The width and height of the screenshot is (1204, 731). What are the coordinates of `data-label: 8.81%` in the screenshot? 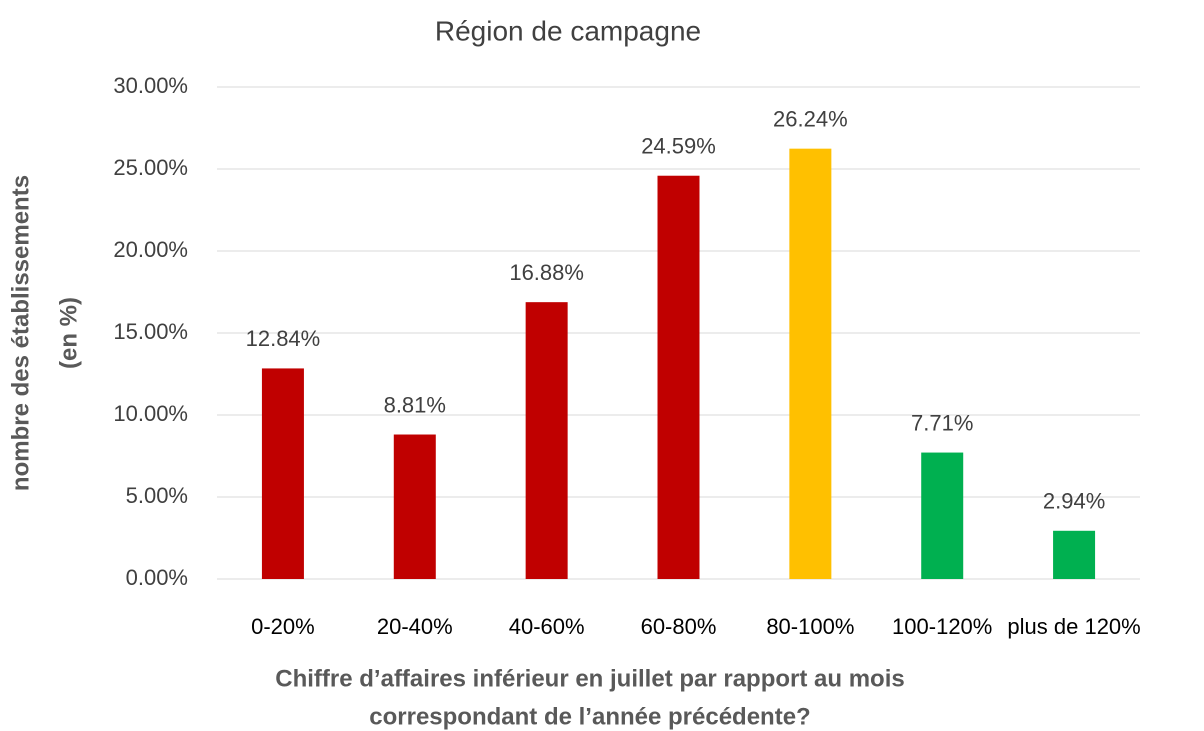 It's located at (415, 404).